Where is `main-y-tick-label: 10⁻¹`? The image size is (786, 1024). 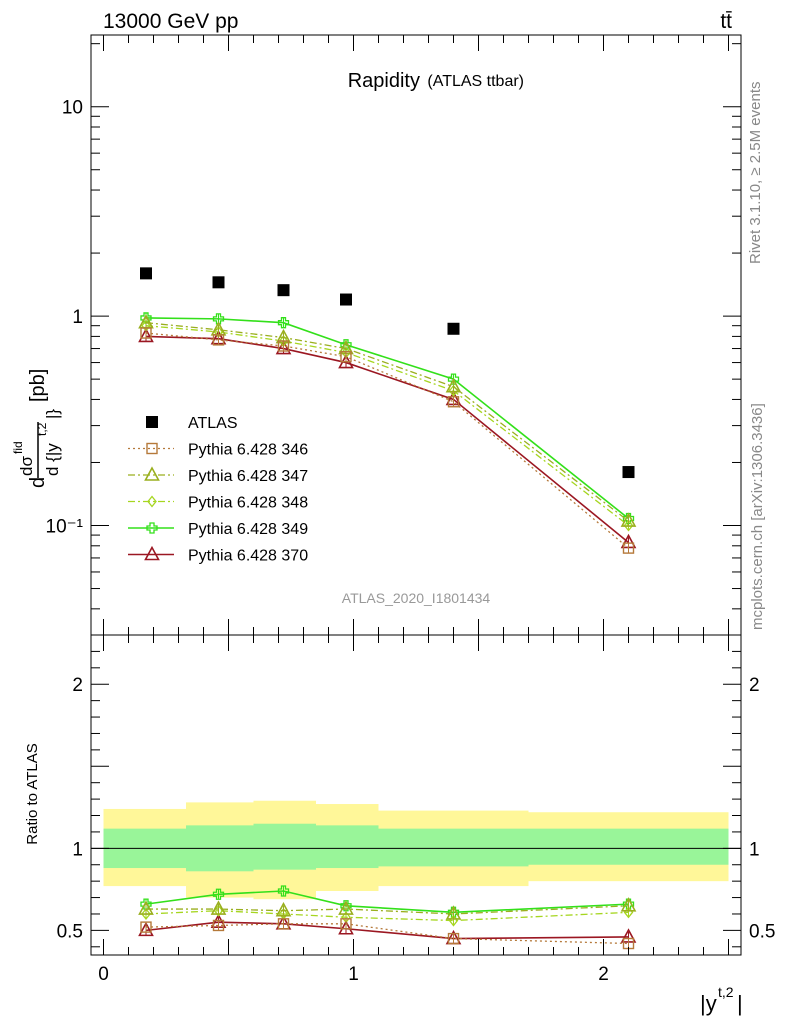
main-y-tick-label: 10⁻¹ is located at coordinates (65, 527).